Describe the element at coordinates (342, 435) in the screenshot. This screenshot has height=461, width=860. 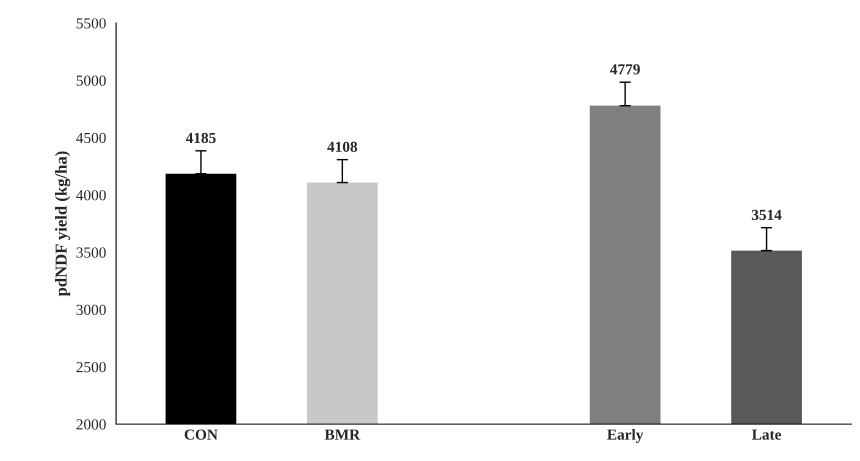
I see `x-tick-label: BMR` at that location.